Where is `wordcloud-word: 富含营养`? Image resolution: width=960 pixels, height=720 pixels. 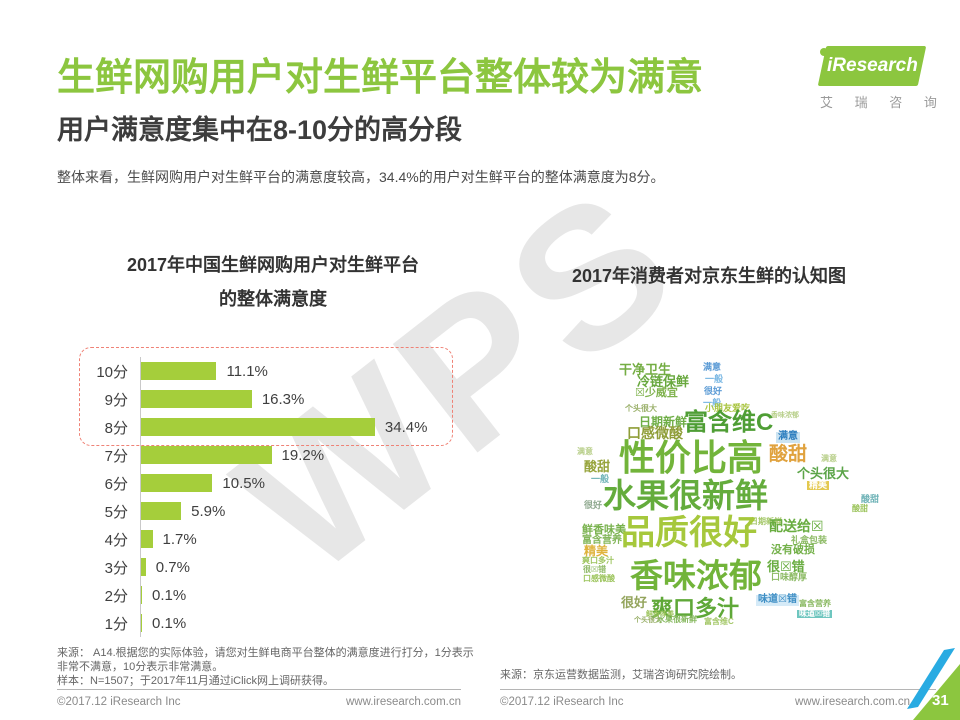 wordcloud-word: 富含营养 is located at coordinates (602, 540).